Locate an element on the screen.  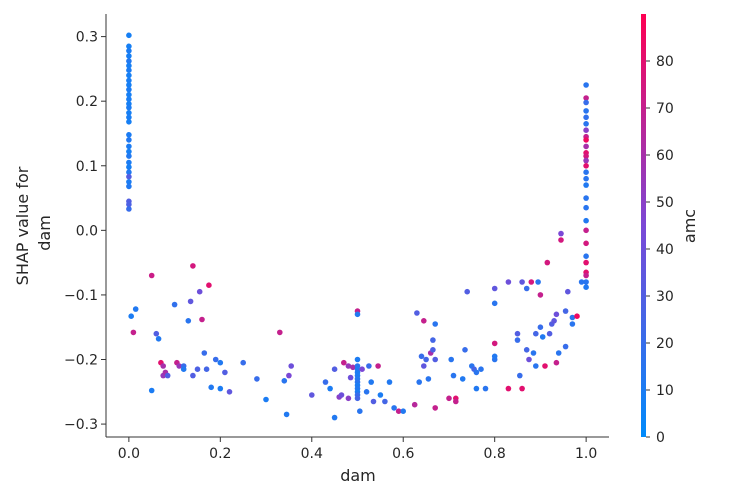
x-axis-label: dam is located at coordinates (358, 475).